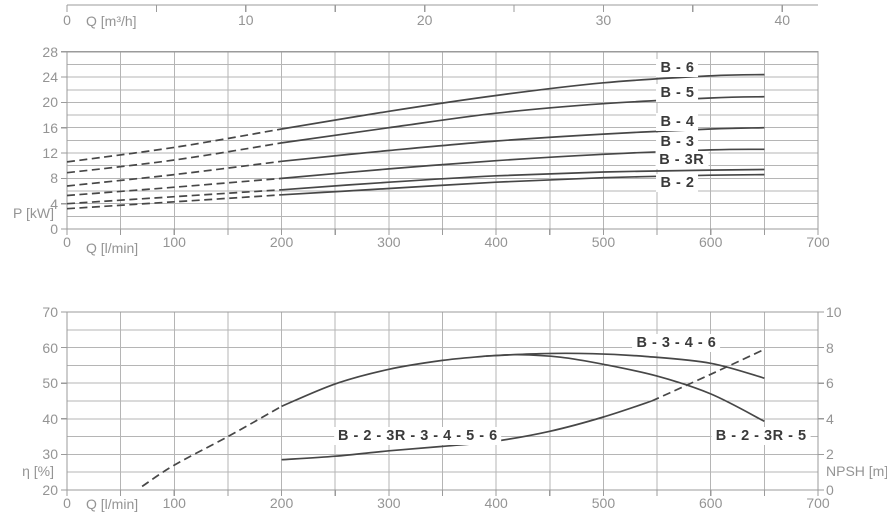 The image size is (887, 527). What do you see at coordinates (281, 503) in the screenshot?
I see `efficiency-x-tick-label: 200` at bounding box center [281, 503].